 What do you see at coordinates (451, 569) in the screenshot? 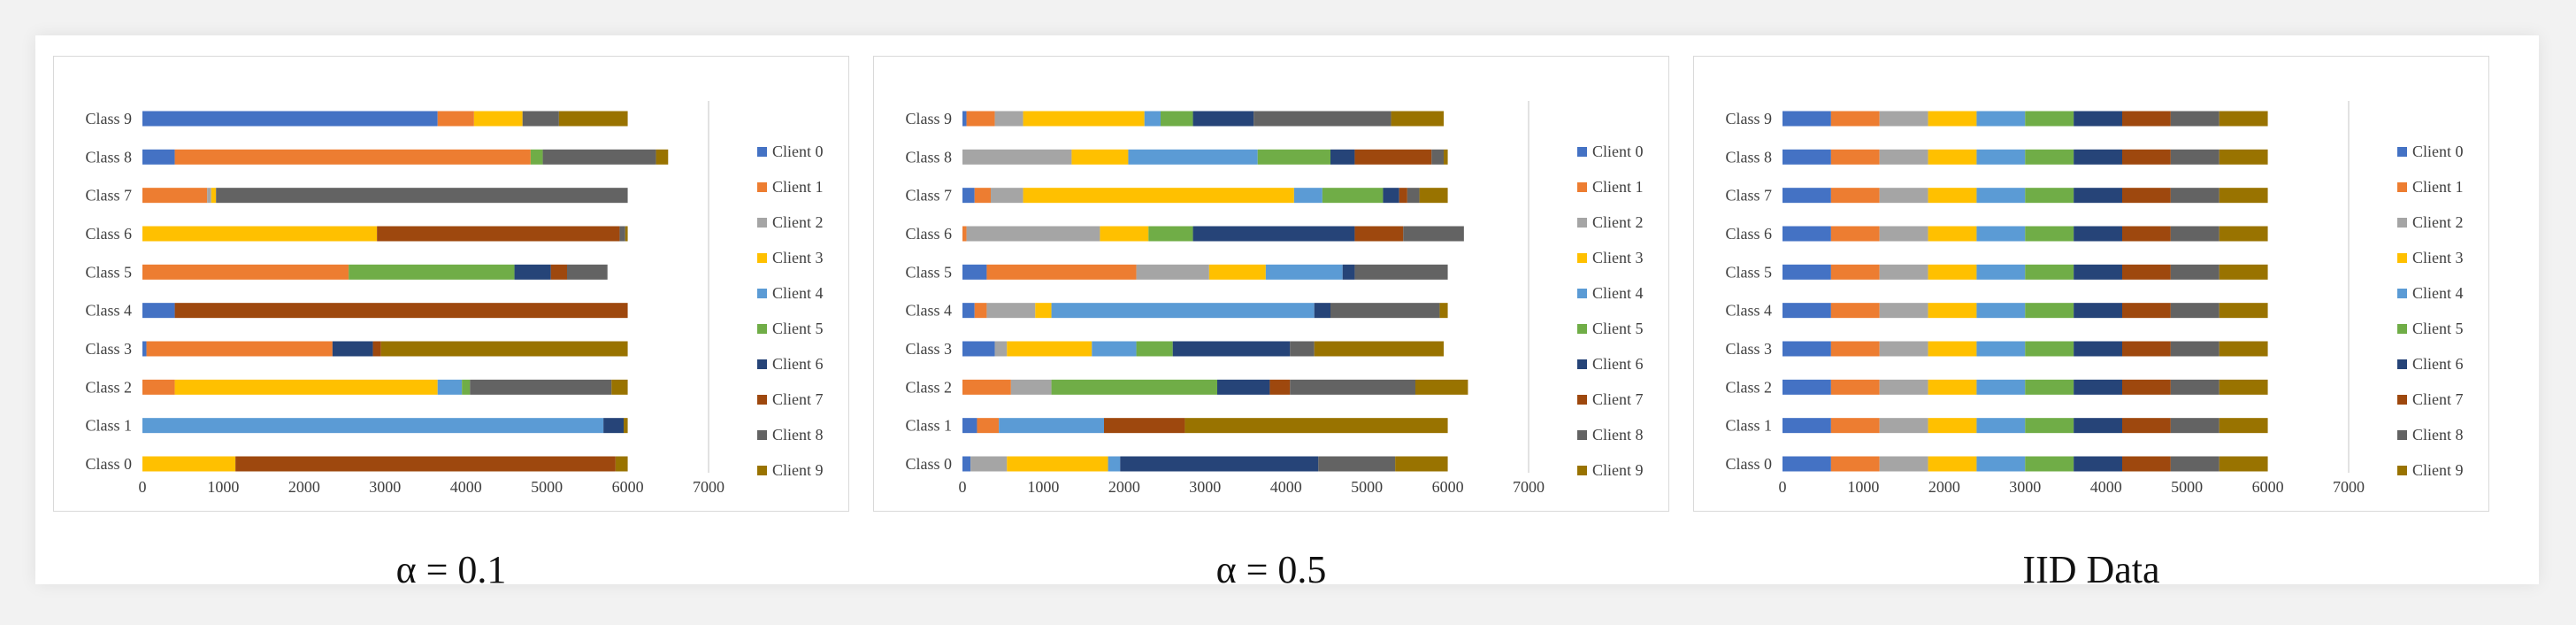
I see `caption-alpha-0-1: α = 0.1` at bounding box center [451, 569].